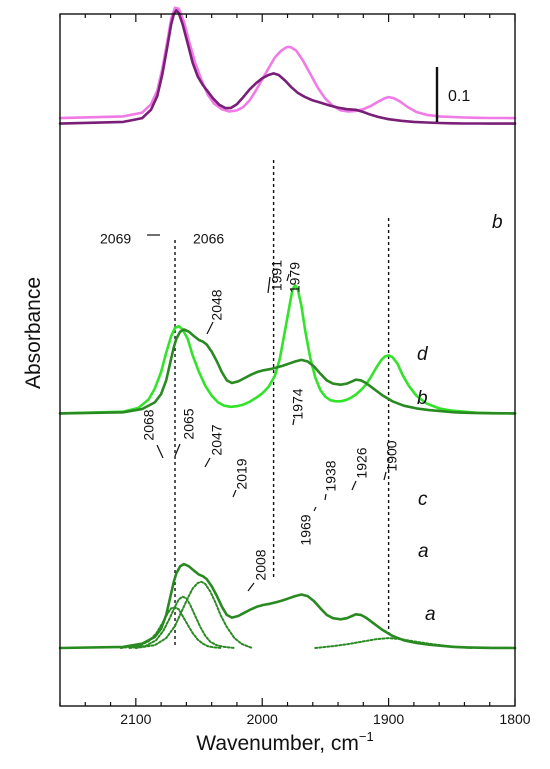 This screenshot has width=550, height=769. What do you see at coordinates (293, 422) in the screenshot?
I see `peak-leader-1974` at bounding box center [293, 422].